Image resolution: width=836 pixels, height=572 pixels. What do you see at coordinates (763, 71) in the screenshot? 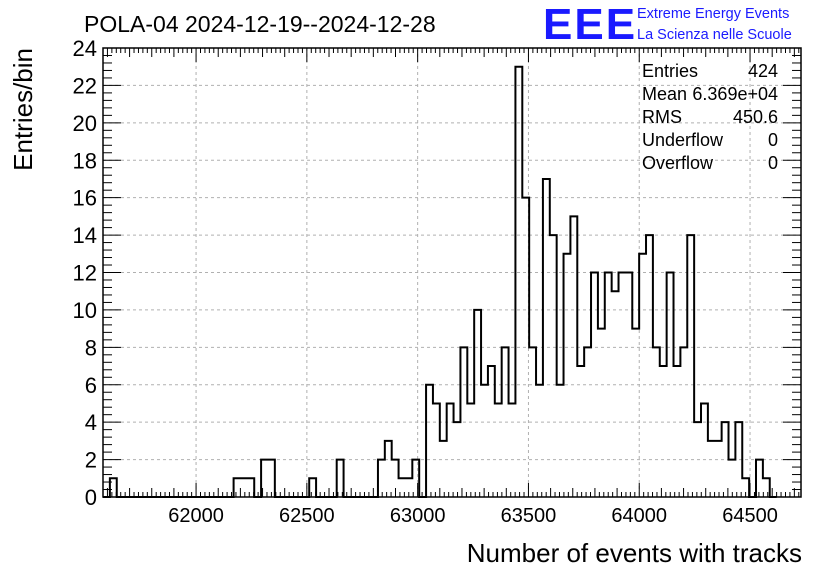
I see `stats-value-entries: 424` at bounding box center [763, 71].